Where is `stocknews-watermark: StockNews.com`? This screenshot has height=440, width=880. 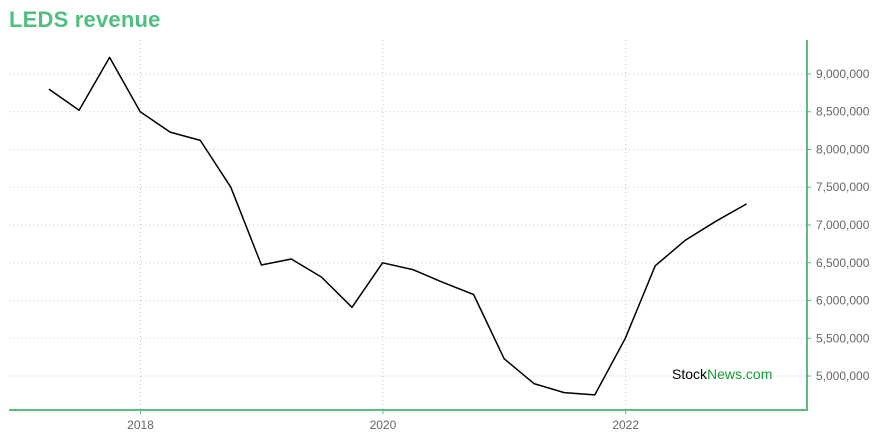 stocknews-watermark: StockNews.com is located at coordinates (722, 374).